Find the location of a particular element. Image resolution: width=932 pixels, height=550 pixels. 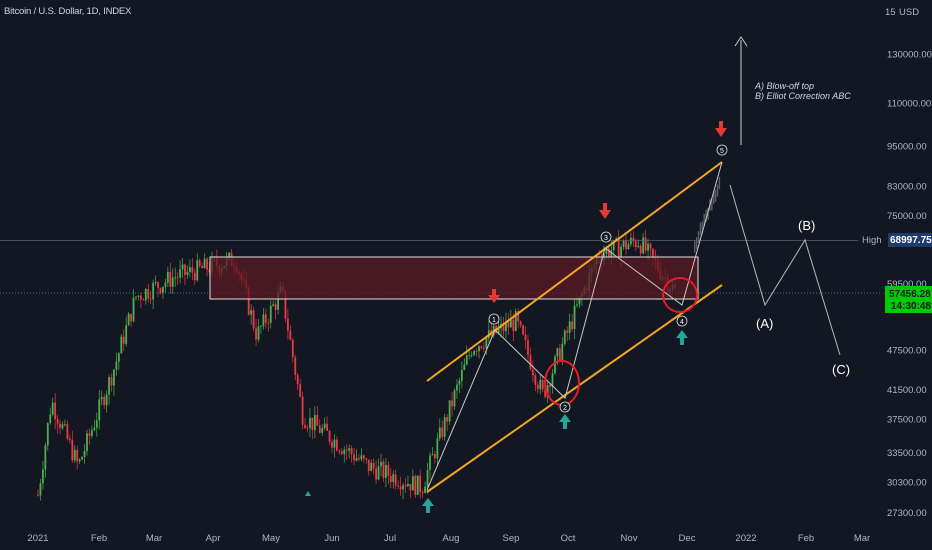

wave-3-label: 3 is located at coordinates (606, 237).